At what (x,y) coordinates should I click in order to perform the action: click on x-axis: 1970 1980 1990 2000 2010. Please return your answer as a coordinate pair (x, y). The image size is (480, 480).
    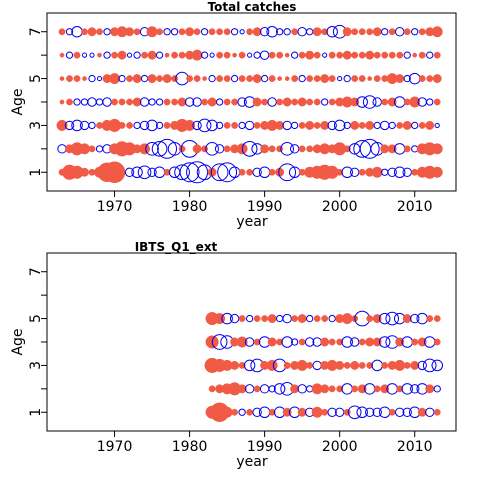
    Looking at the image, I should click on (265, 203).